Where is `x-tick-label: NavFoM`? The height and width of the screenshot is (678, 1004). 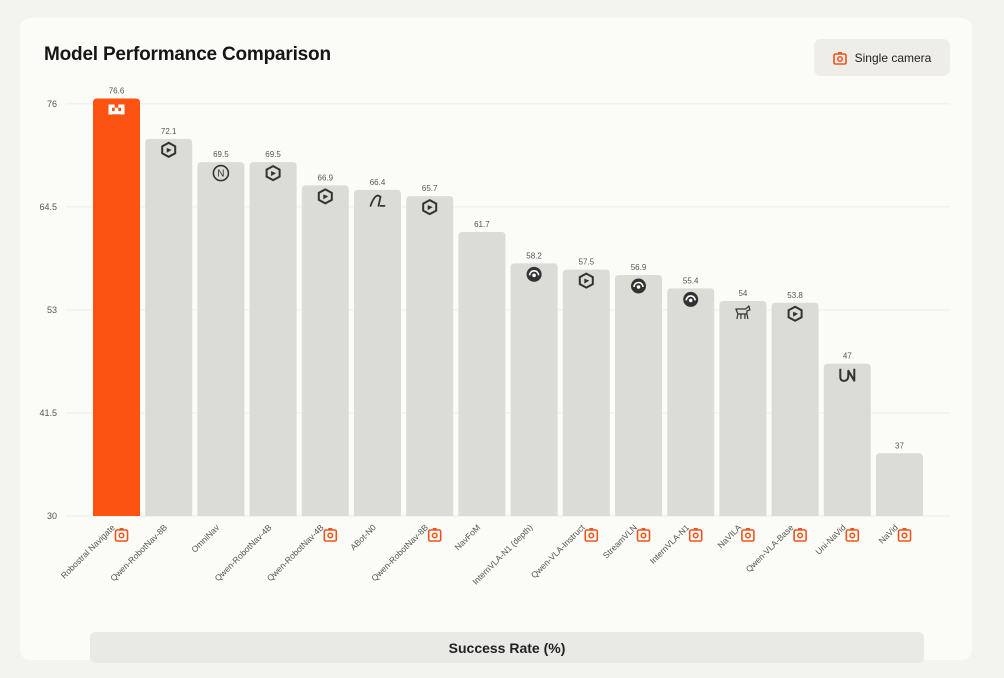
x-tick-label: NavFoM is located at coordinates (468, 537).